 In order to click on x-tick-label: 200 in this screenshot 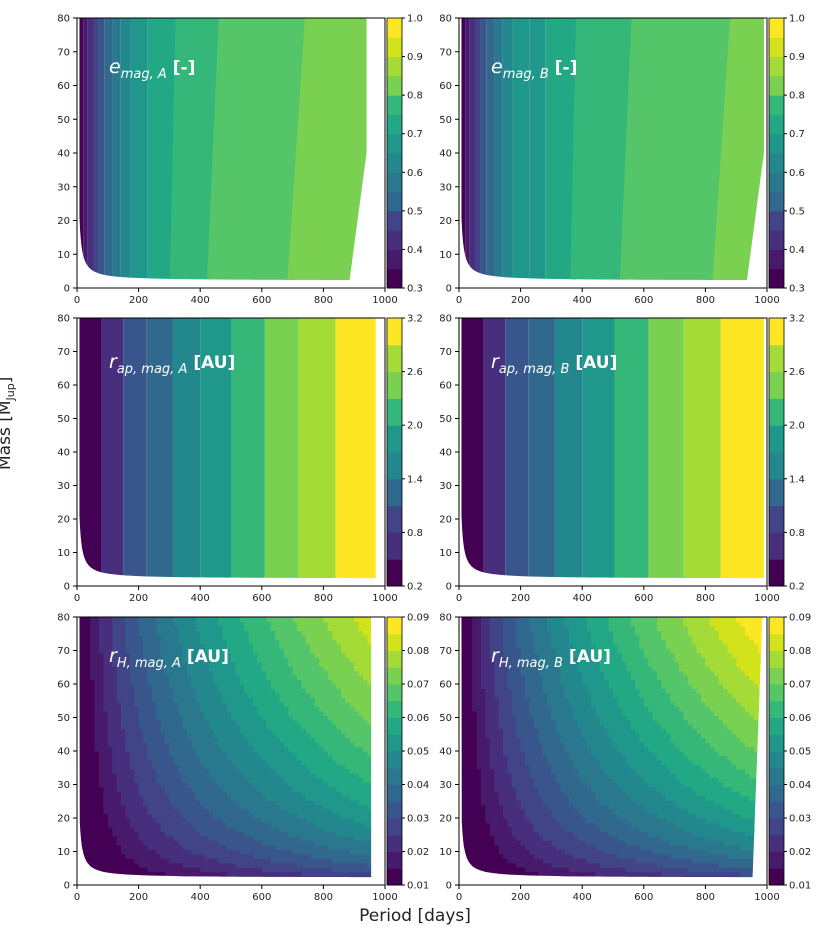, I will do `click(138, 300)`.